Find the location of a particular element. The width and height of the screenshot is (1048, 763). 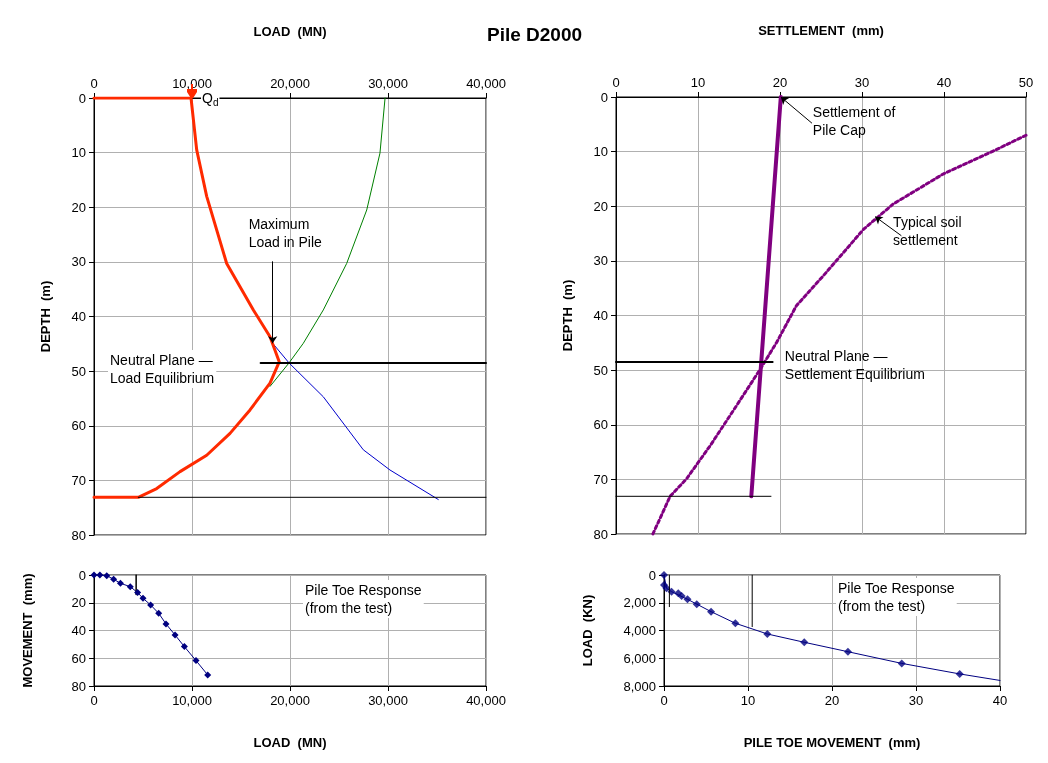

annotation: Maximum Load in Pile is located at coordinates (285, 233).